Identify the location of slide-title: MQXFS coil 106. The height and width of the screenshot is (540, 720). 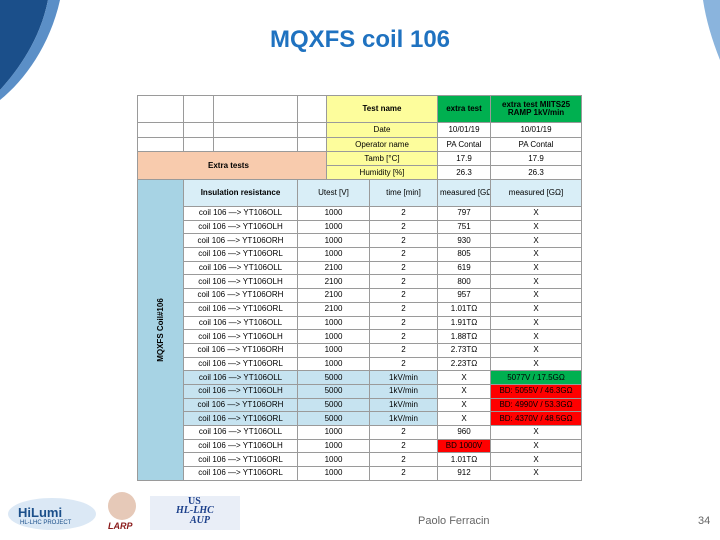
(360, 39).